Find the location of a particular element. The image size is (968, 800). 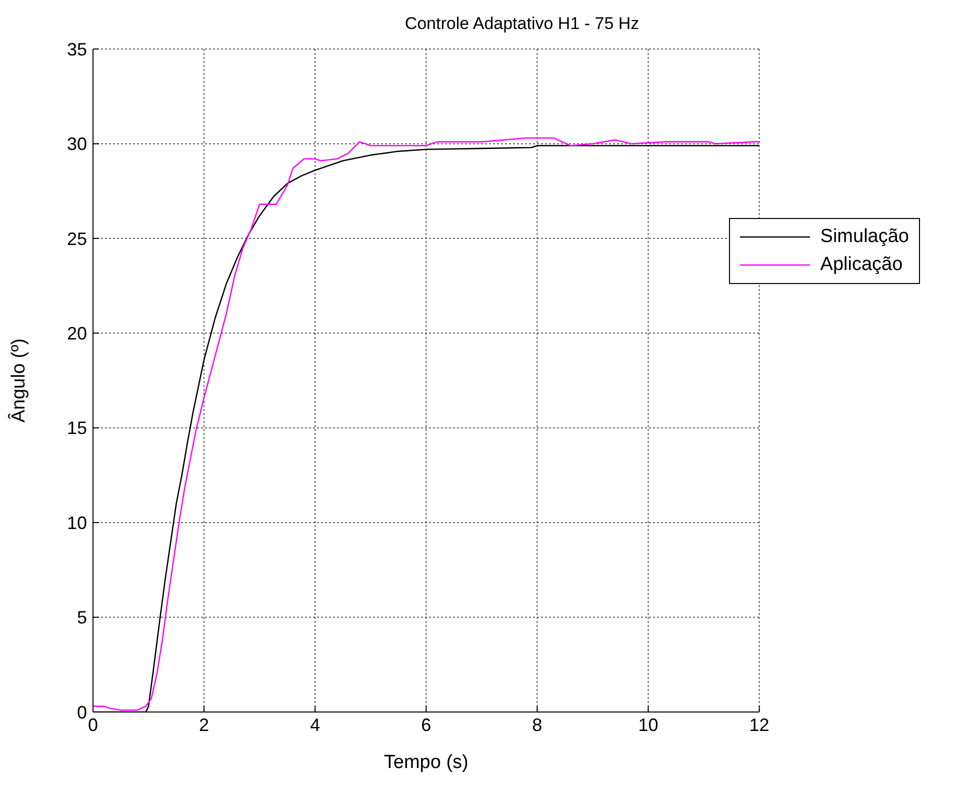

y-tick-label: 25 is located at coordinates (76, 238).